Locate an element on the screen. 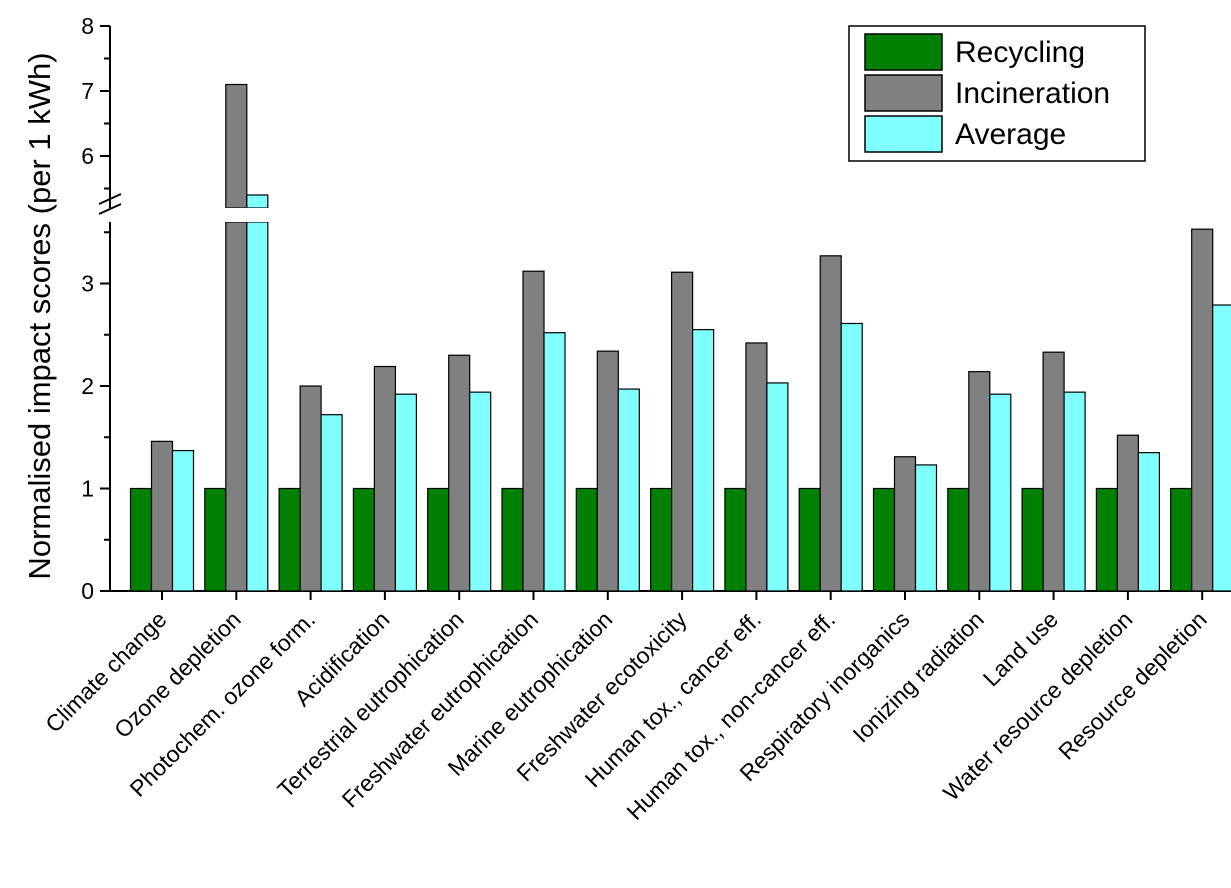 This screenshot has width=1231, height=888. legend-label-recycling: Recycling is located at coordinates (1020, 52).